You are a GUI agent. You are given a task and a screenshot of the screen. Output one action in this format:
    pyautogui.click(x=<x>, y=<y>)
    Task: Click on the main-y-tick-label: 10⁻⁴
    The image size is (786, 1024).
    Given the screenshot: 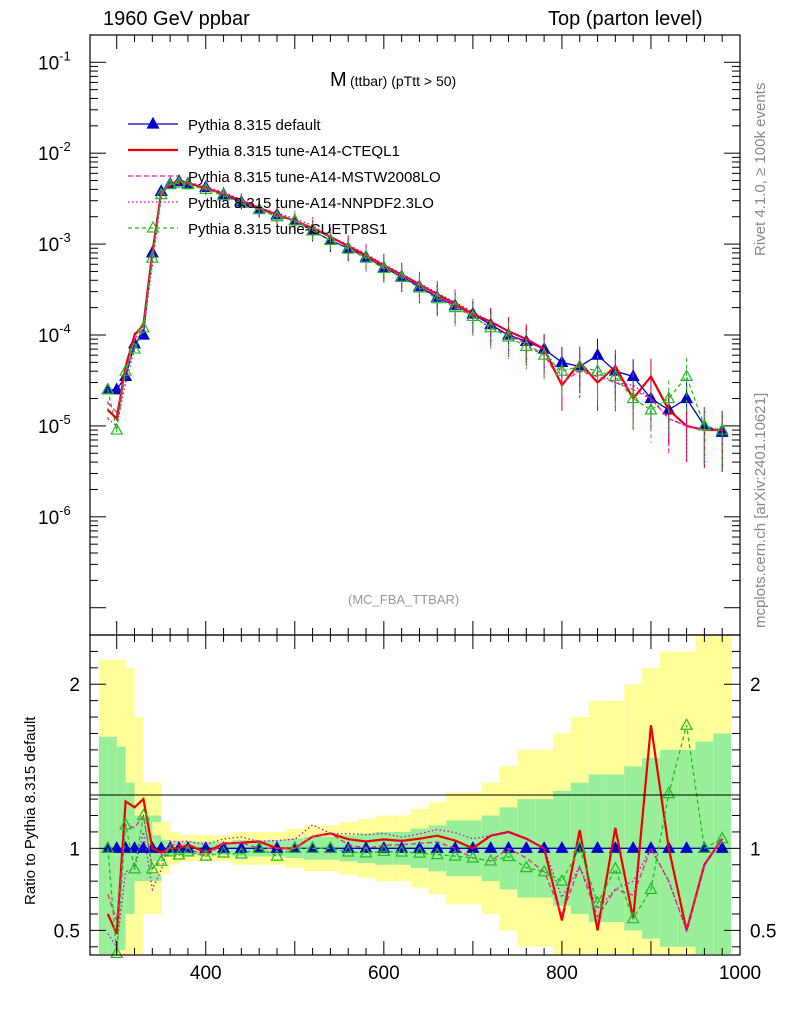 What is the action you would take?
    pyautogui.click(x=54, y=334)
    